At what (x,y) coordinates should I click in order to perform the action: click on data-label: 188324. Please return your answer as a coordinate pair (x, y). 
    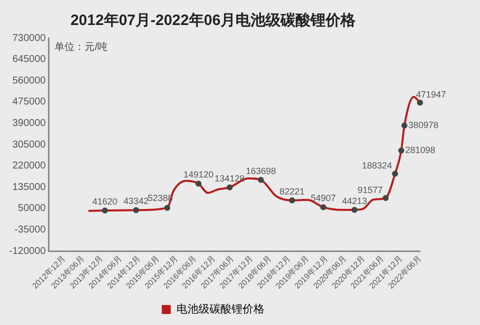
    Looking at the image, I should click on (377, 165).